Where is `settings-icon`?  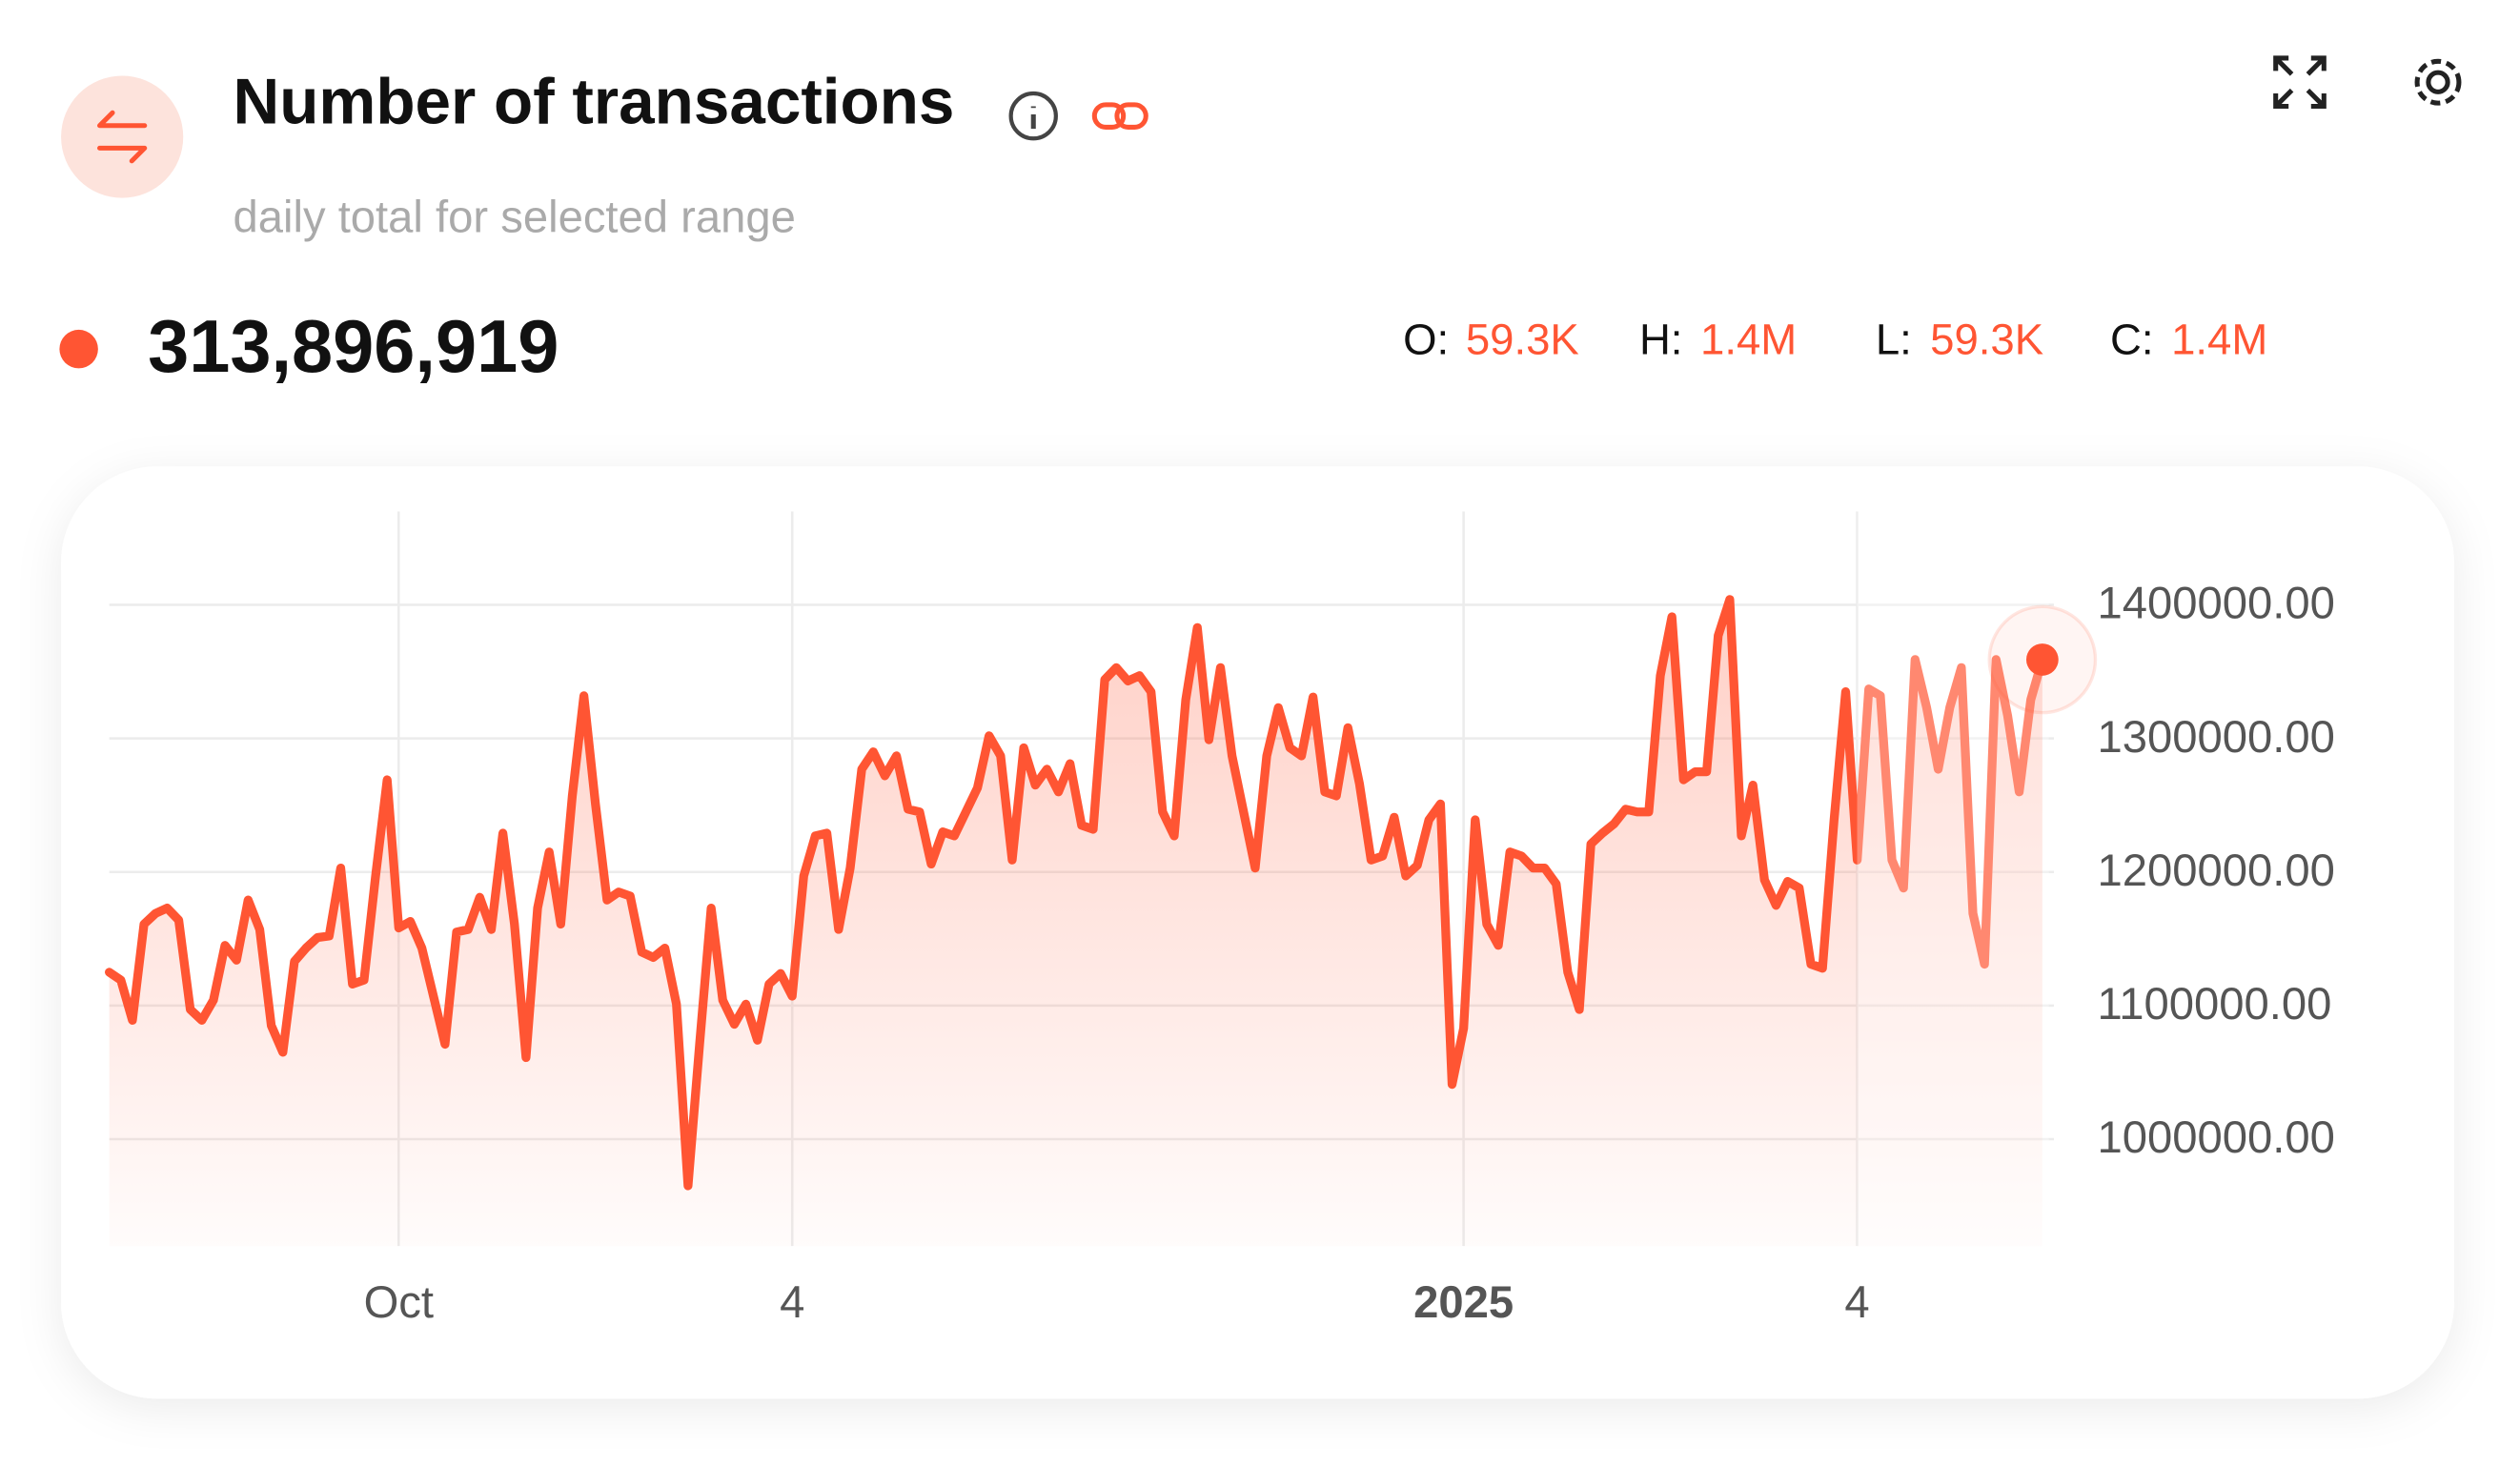 settings-icon is located at coordinates (2438, 82).